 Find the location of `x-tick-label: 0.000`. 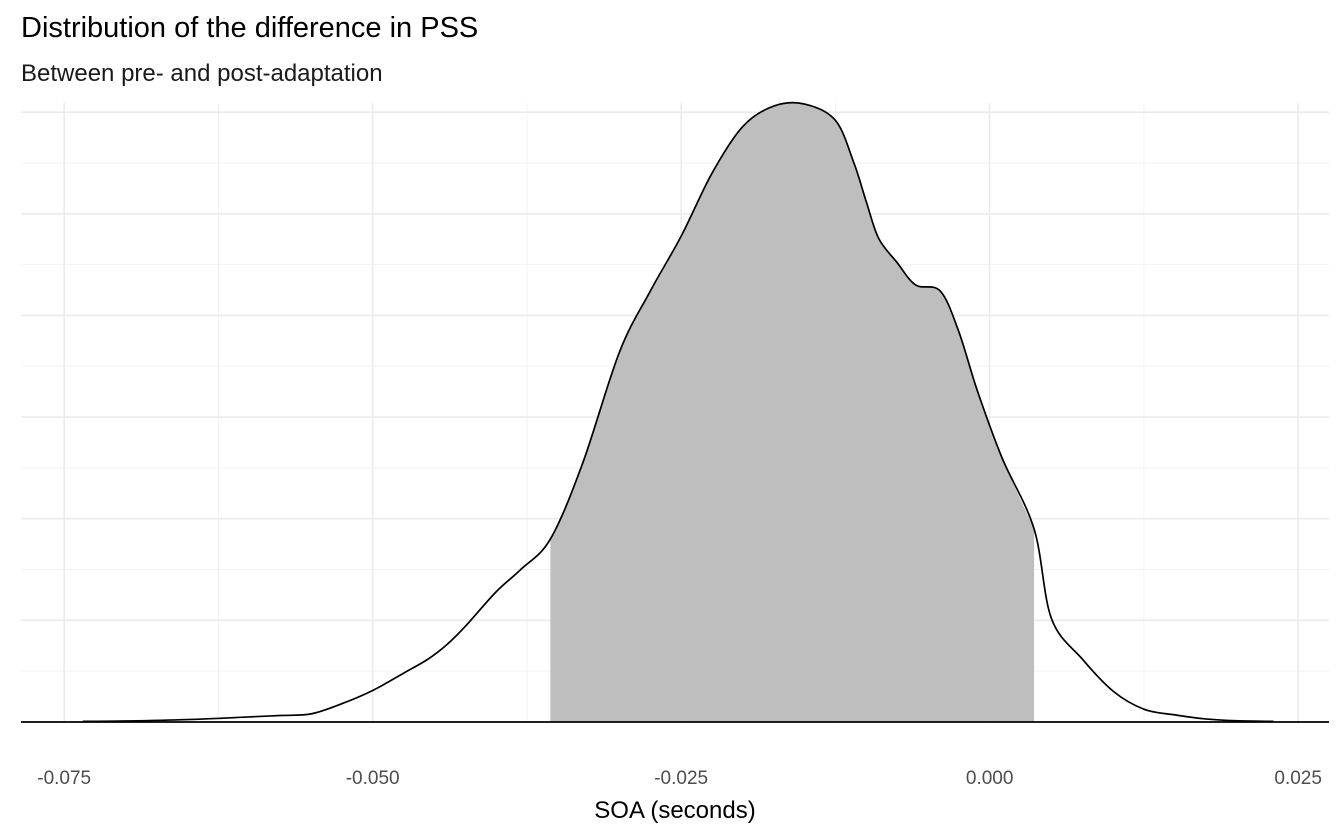

x-tick-label: 0.000 is located at coordinates (990, 778).